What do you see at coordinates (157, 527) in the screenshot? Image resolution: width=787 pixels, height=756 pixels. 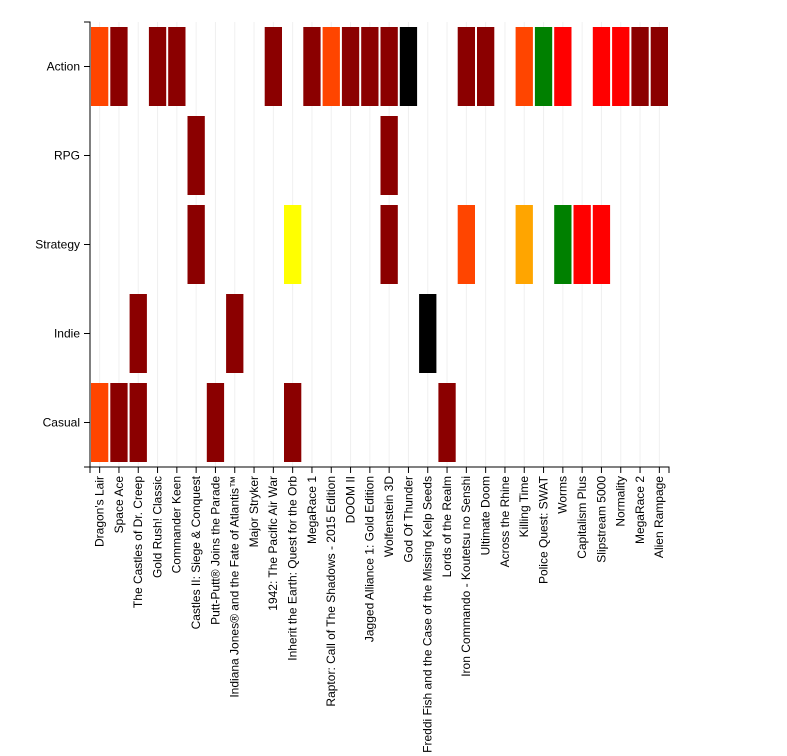 I see `x-tick-label: Gold Rush! Classic` at bounding box center [157, 527].